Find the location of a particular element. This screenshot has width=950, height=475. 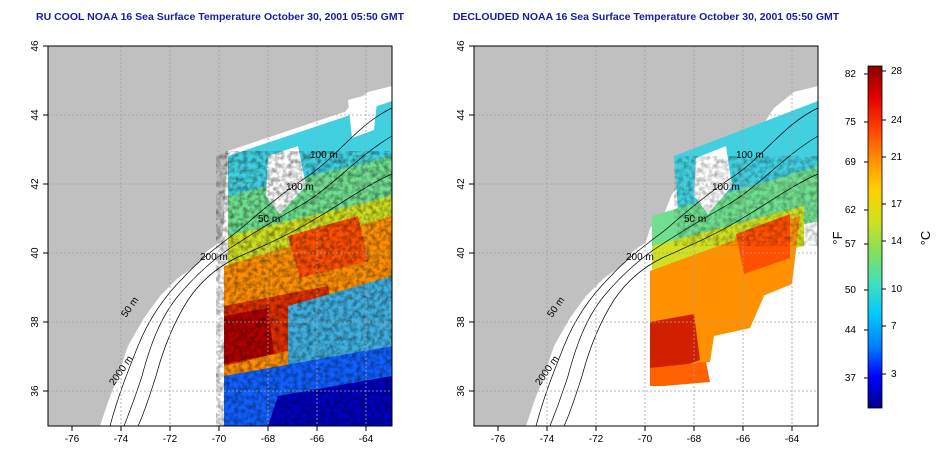

fahrenheit-label: 44 is located at coordinates (851, 330).